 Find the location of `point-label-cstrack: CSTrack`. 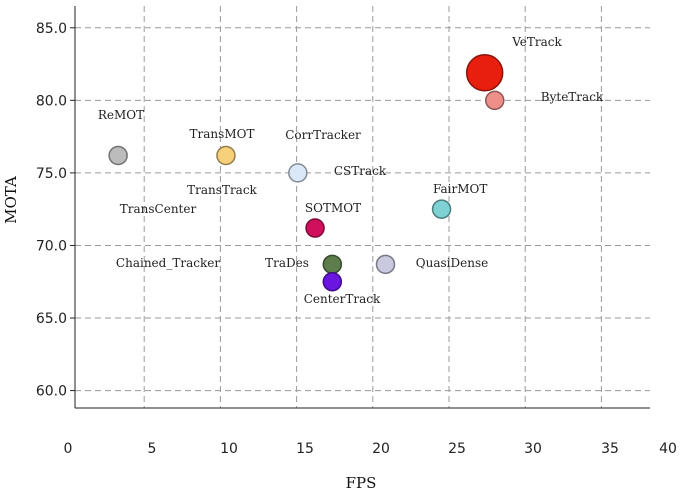

point-label-cstrack: CSTrack is located at coordinates (360, 171).